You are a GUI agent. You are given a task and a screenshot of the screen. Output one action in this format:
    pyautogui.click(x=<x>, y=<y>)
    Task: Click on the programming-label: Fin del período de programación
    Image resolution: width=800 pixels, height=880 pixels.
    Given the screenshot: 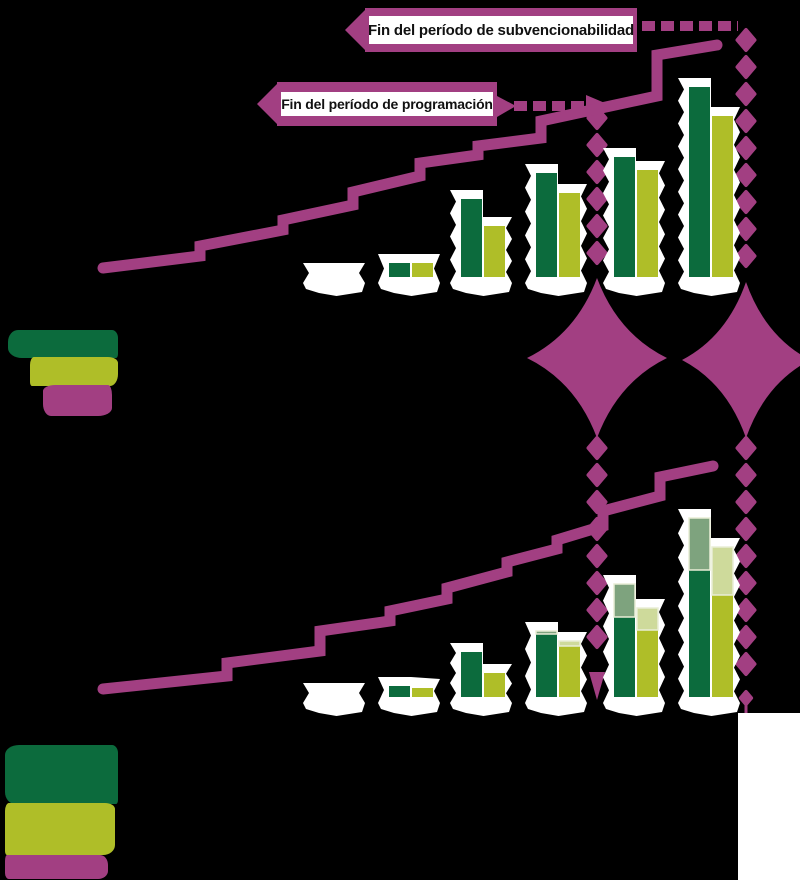 What is the action you would take?
    pyautogui.click(x=387, y=104)
    